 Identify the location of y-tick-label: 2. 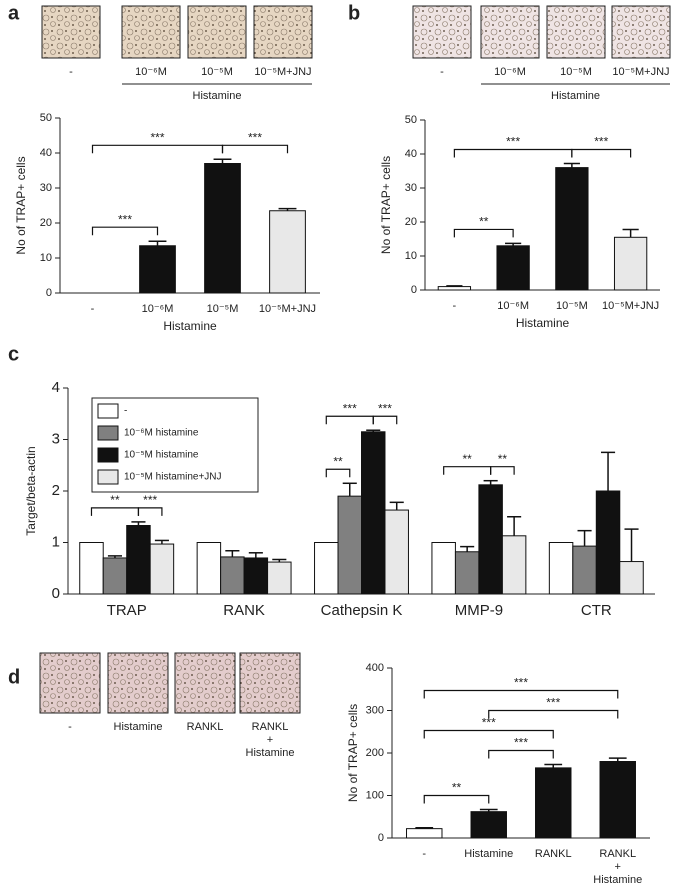
(56, 490).